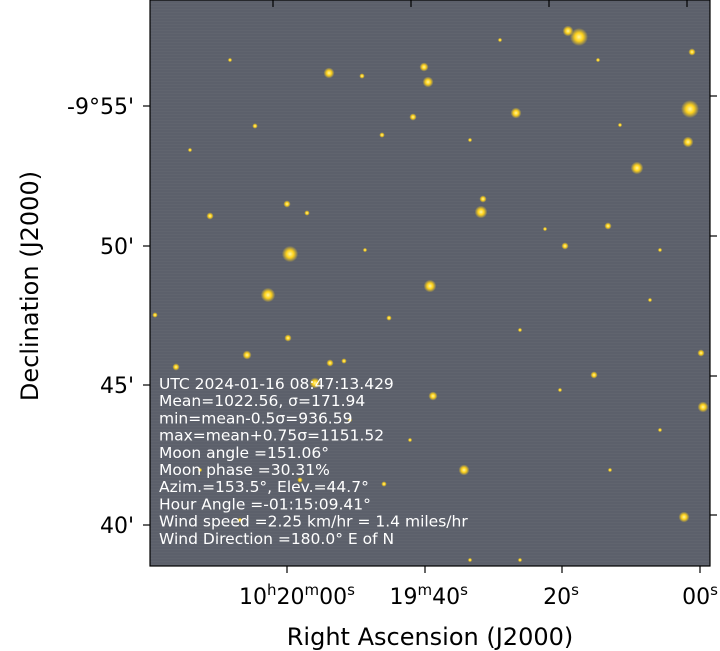  What do you see at coordinates (265, 504) in the screenshot?
I see `info-line: Hour Angle =-01:15:09.41°` at bounding box center [265, 504].